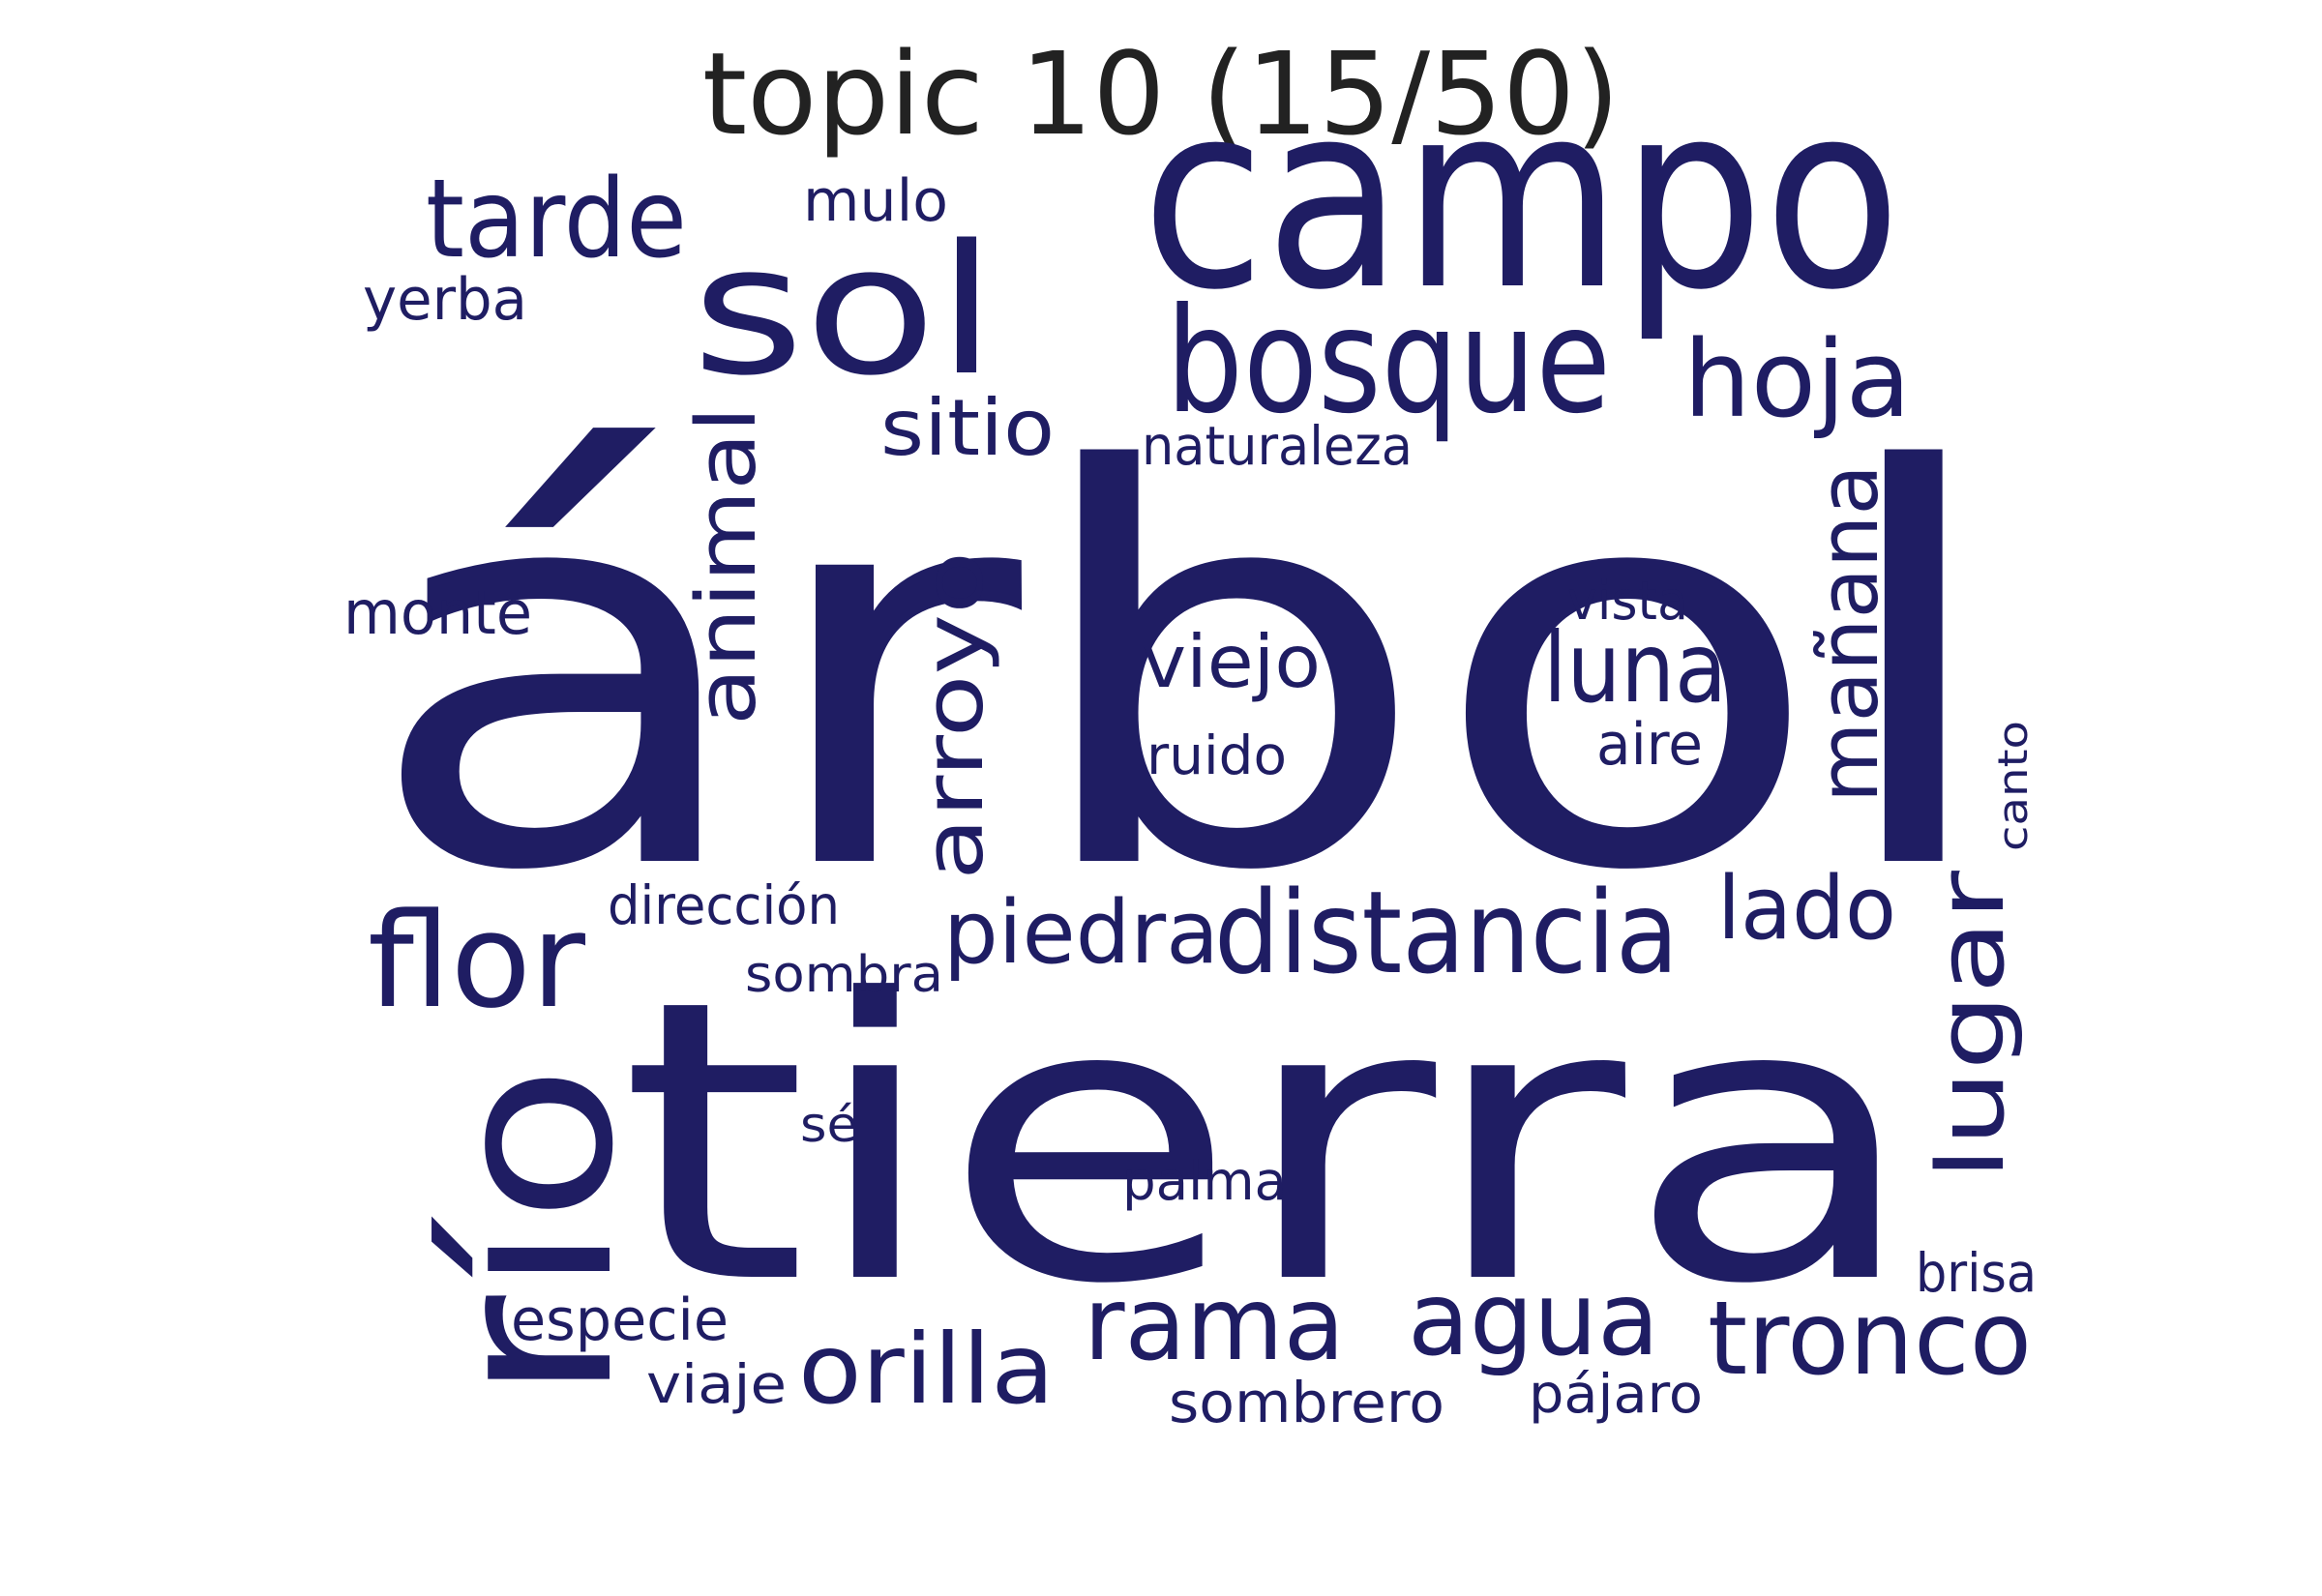  Describe the element at coordinates (533, 1233) in the screenshot. I see `cloud-word: río` at that location.